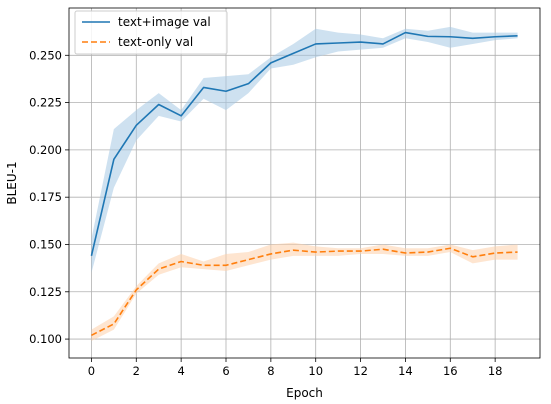 The height and width of the screenshot is (404, 551). I want to click on x-tick-label: 4, so click(180, 371).